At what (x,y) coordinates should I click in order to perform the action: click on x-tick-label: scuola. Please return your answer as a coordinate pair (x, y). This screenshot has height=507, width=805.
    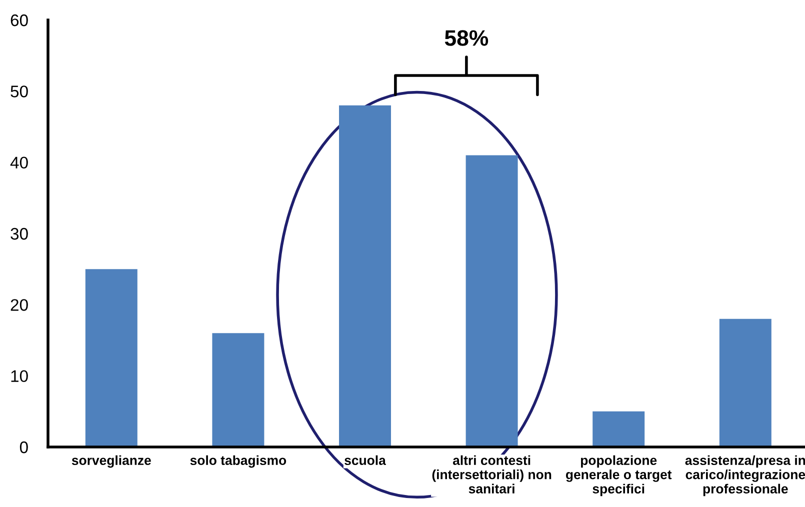
    Looking at the image, I should click on (365, 460).